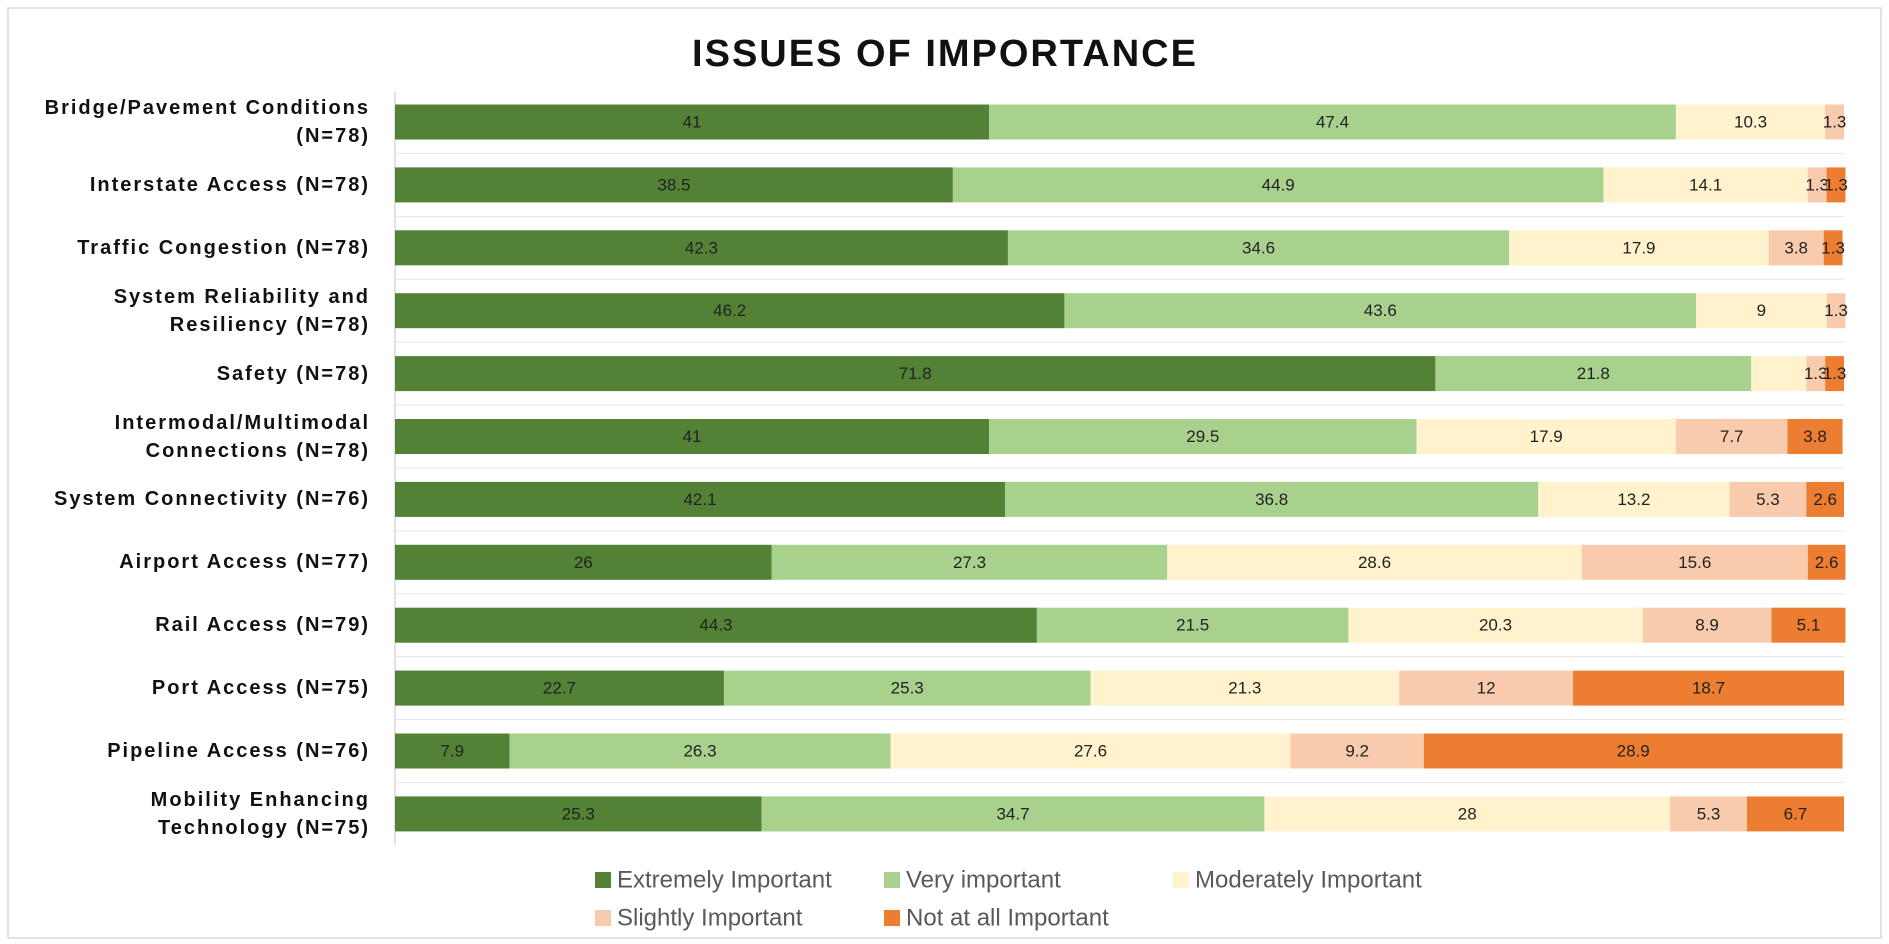 The height and width of the screenshot is (944, 1889). I want to click on data-label: 71.8, so click(915, 373).